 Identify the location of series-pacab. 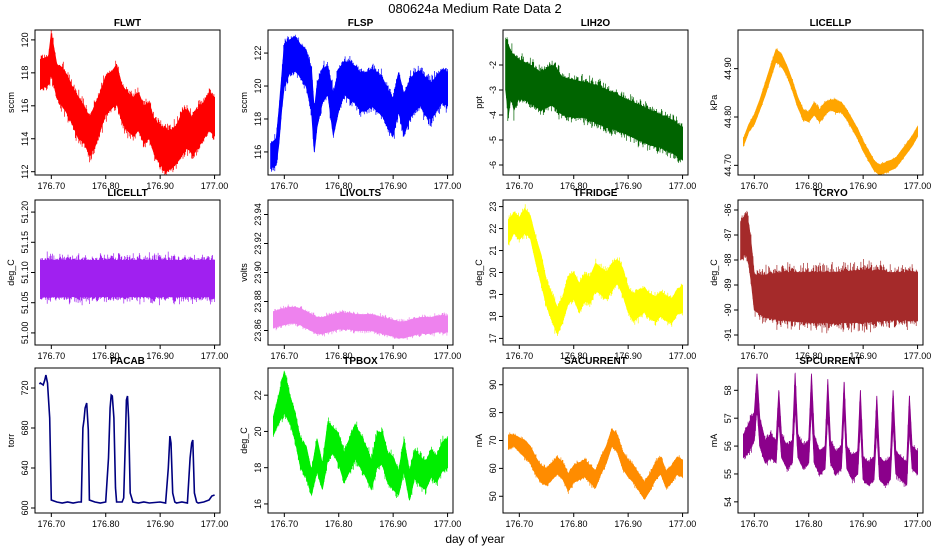
(126, 439).